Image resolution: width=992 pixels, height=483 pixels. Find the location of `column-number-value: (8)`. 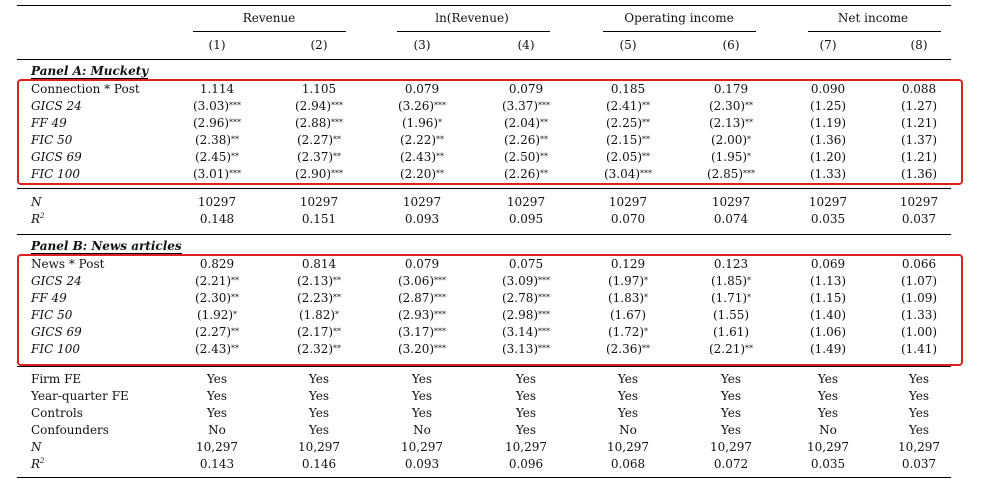

column-number-value: (8) is located at coordinates (919, 45).